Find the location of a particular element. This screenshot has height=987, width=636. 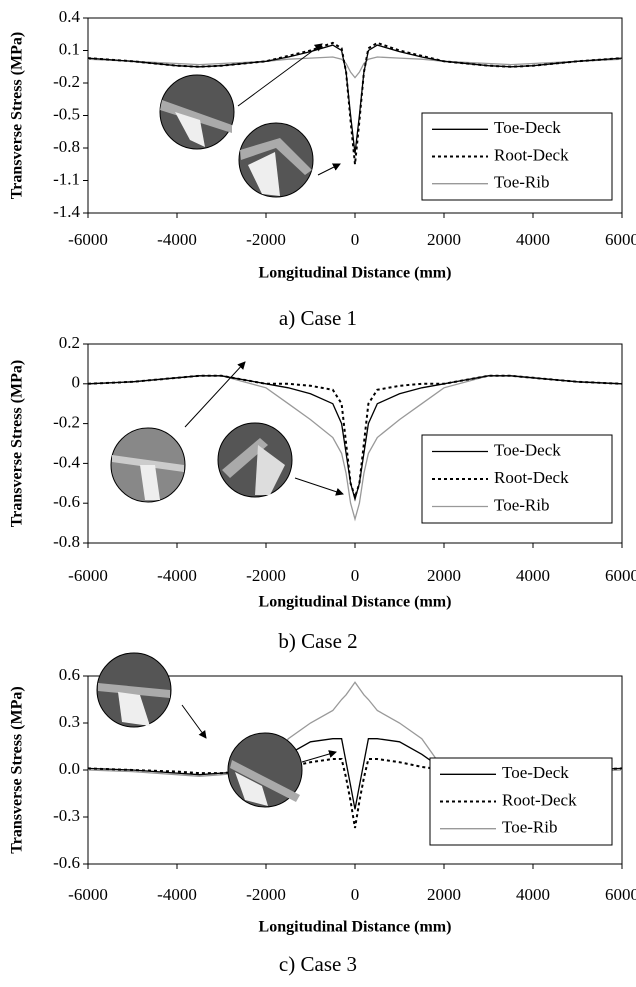

y-tick-label: 0.2 is located at coordinates (69, 342).